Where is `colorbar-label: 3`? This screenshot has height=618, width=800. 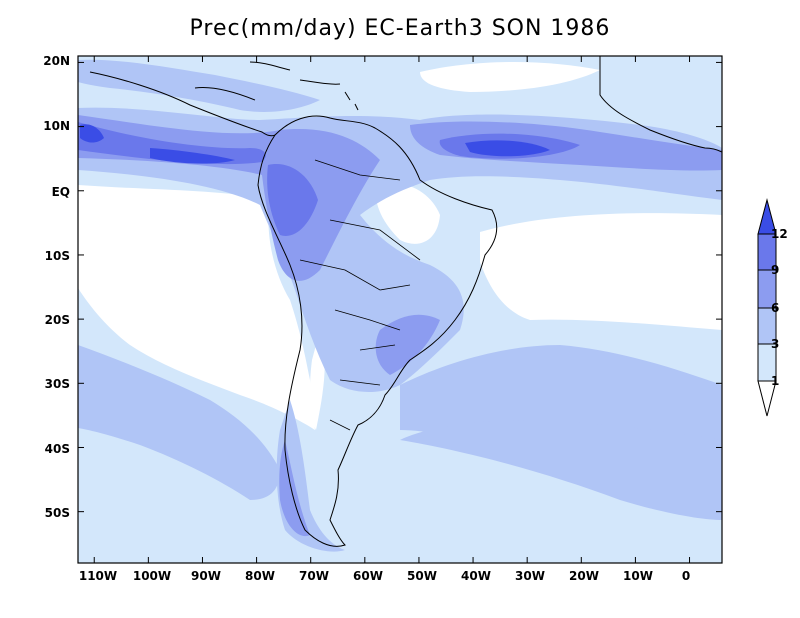
colorbar-label: 3 is located at coordinates (775, 344).